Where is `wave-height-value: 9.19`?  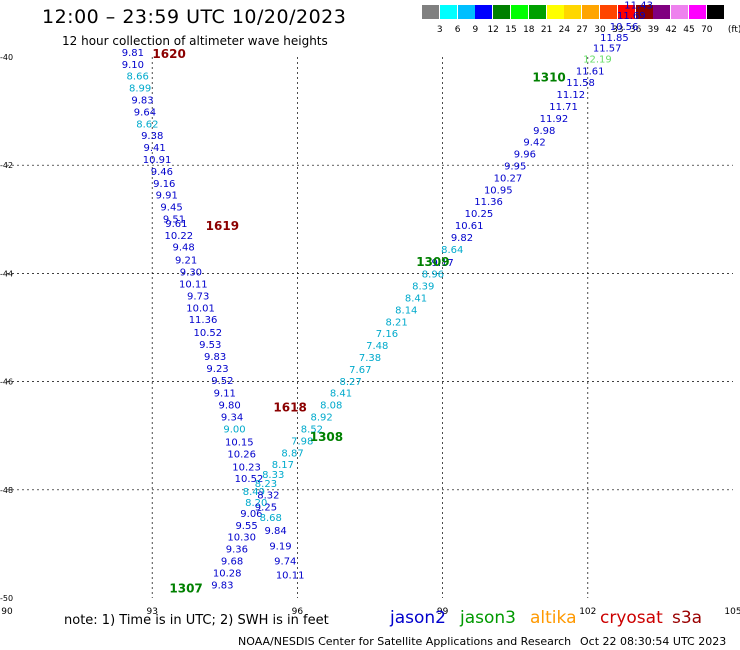
wave-height-value: 9.19 is located at coordinates (280, 546).